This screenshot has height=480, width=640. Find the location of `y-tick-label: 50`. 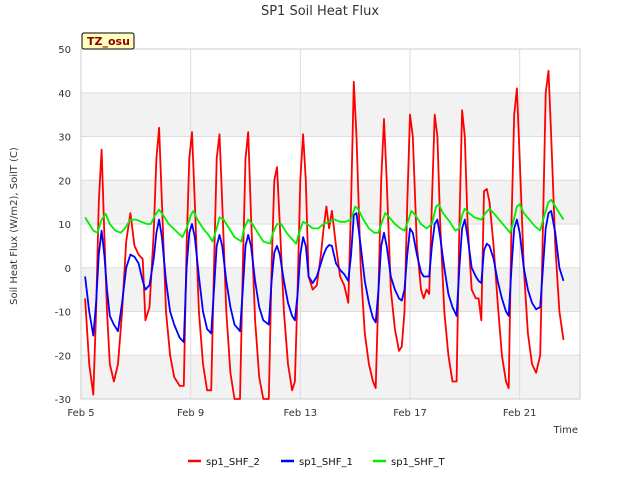

y-tick-label: 50 is located at coordinates (64, 50).